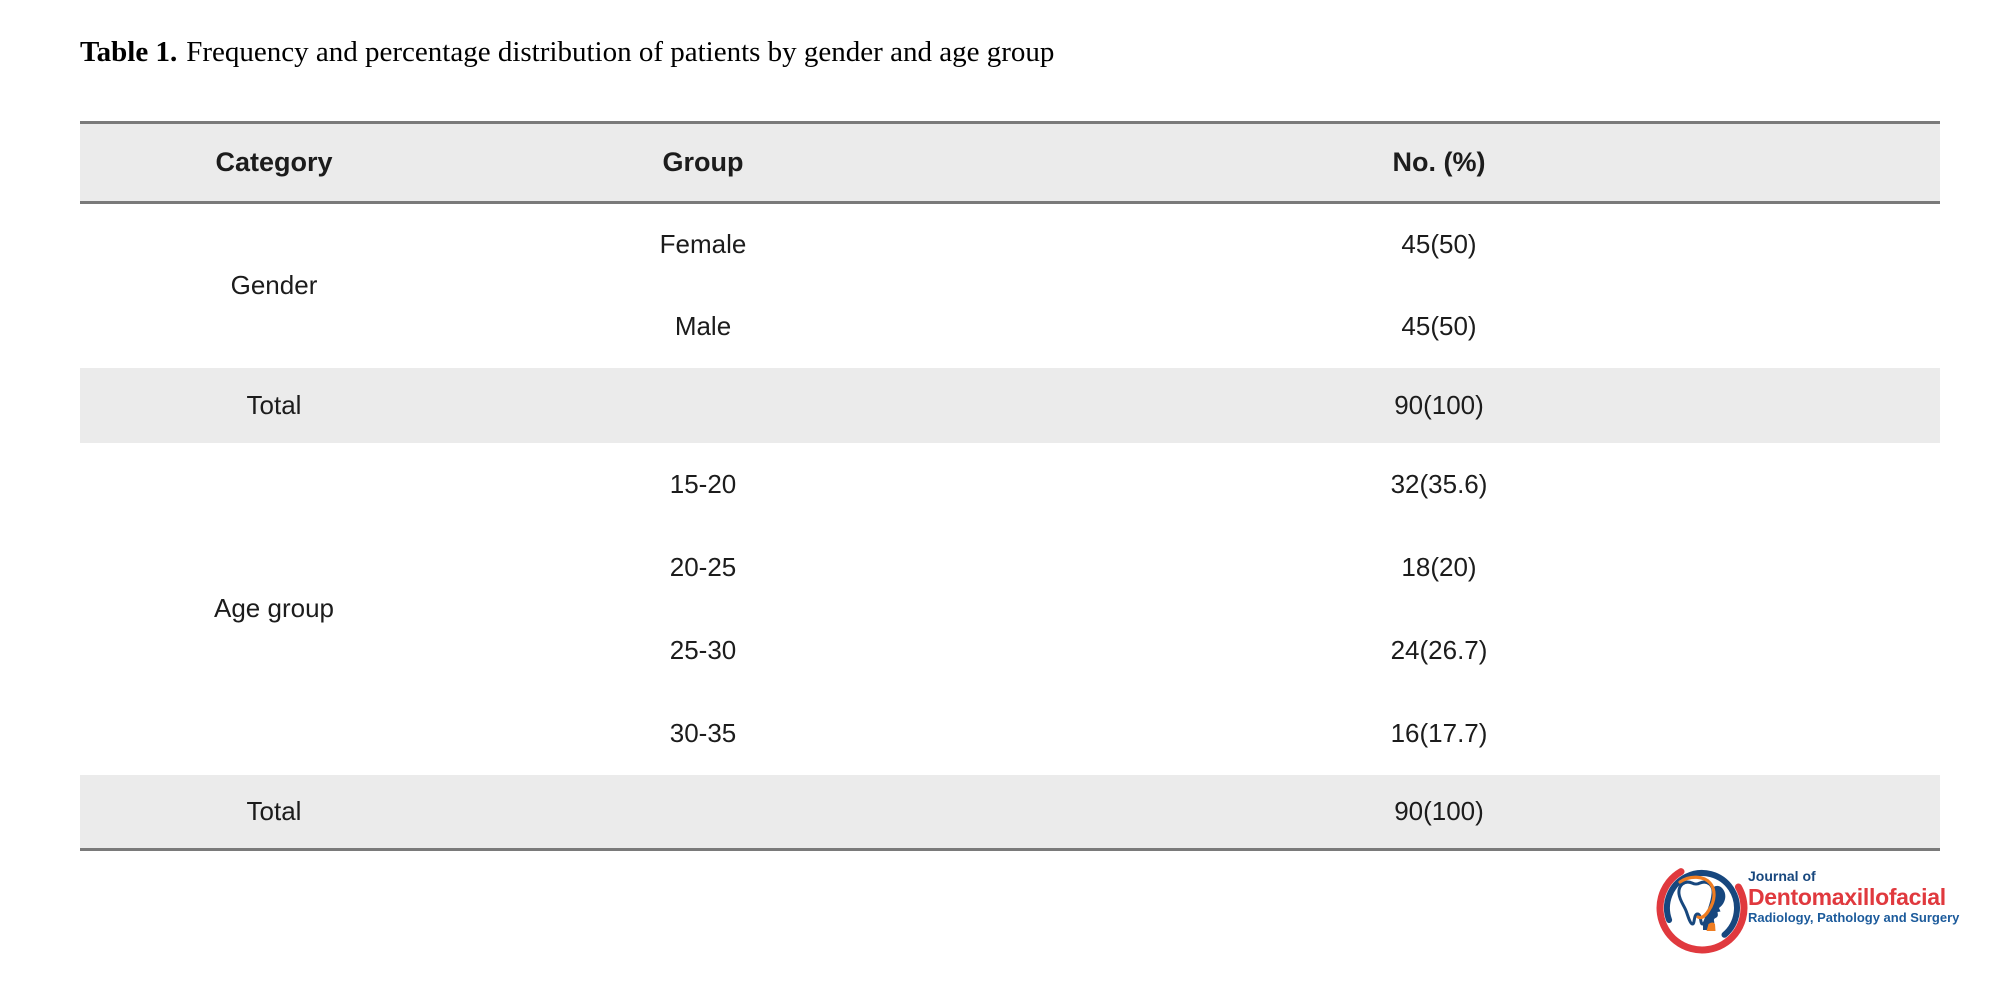 Image resolution: width=2000 pixels, height=1002 pixels. Describe the element at coordinates (274, 285) in the screenshot. I see `category-cell-gender: Gender` at that location.